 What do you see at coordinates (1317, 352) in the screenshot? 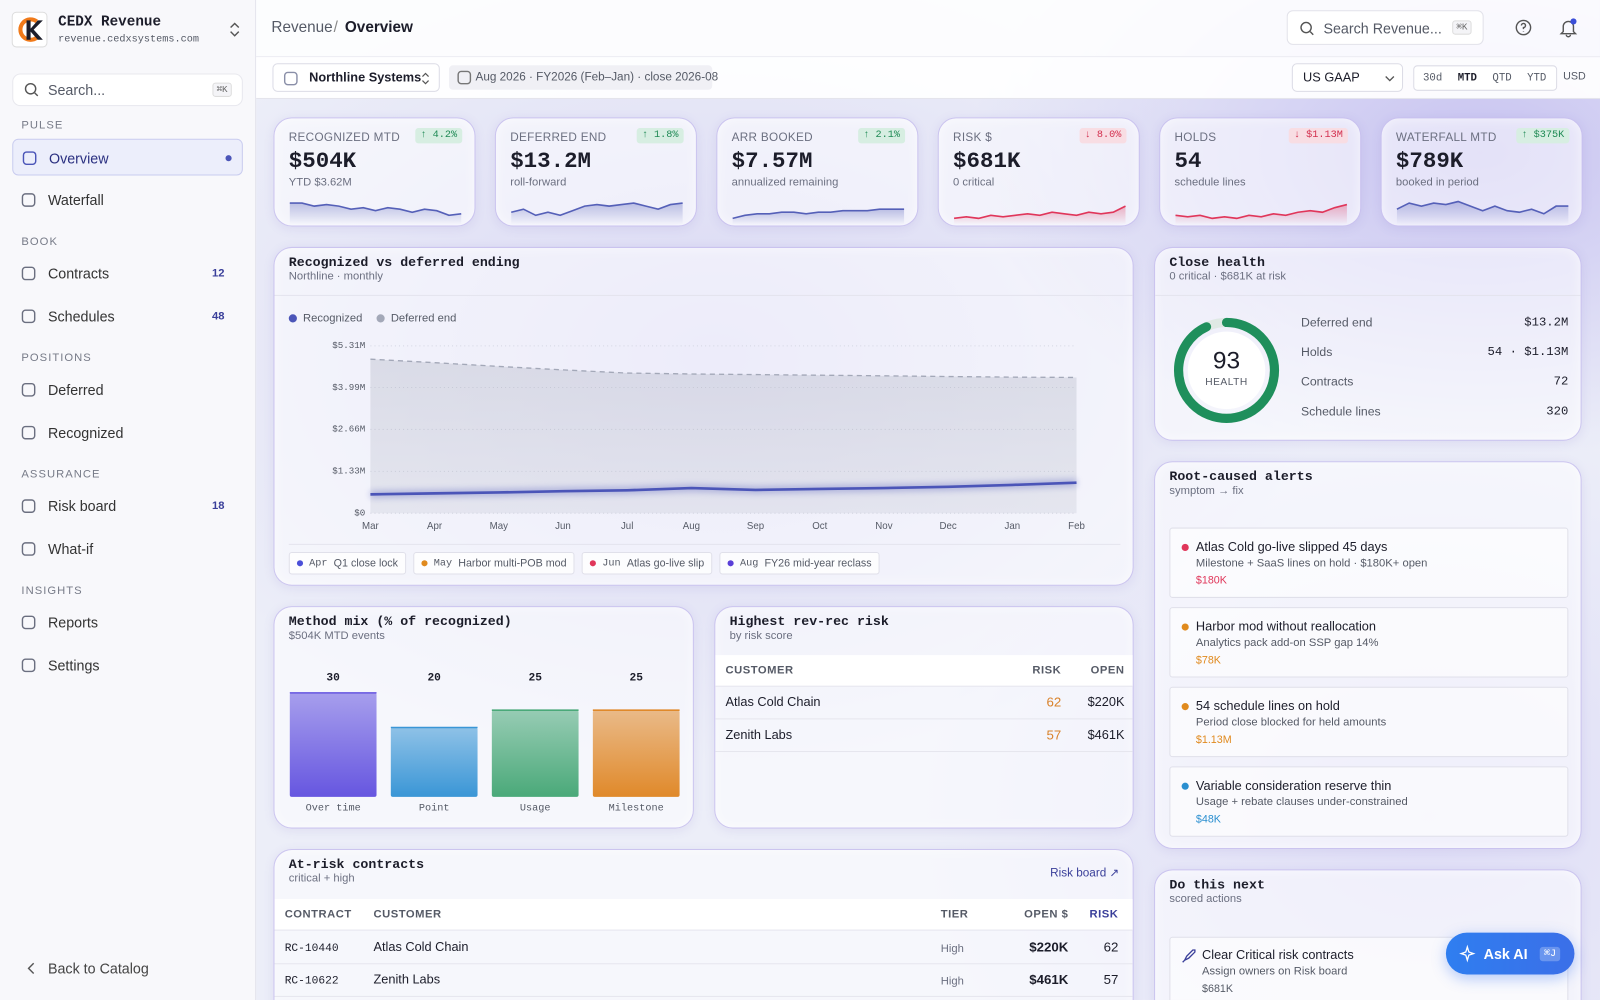
I see `health-row-label: Holds` at bounding box center [1317, 352].